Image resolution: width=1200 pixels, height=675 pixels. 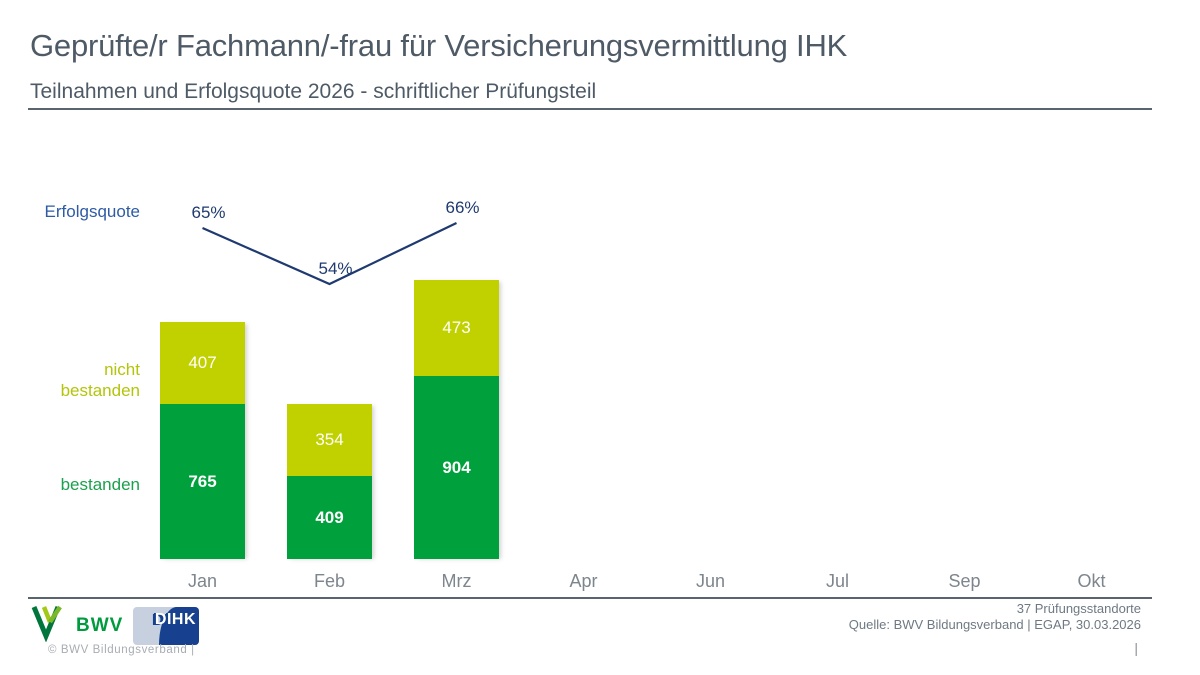 I want to click on bwv-logo, so click(x=46, y=623).